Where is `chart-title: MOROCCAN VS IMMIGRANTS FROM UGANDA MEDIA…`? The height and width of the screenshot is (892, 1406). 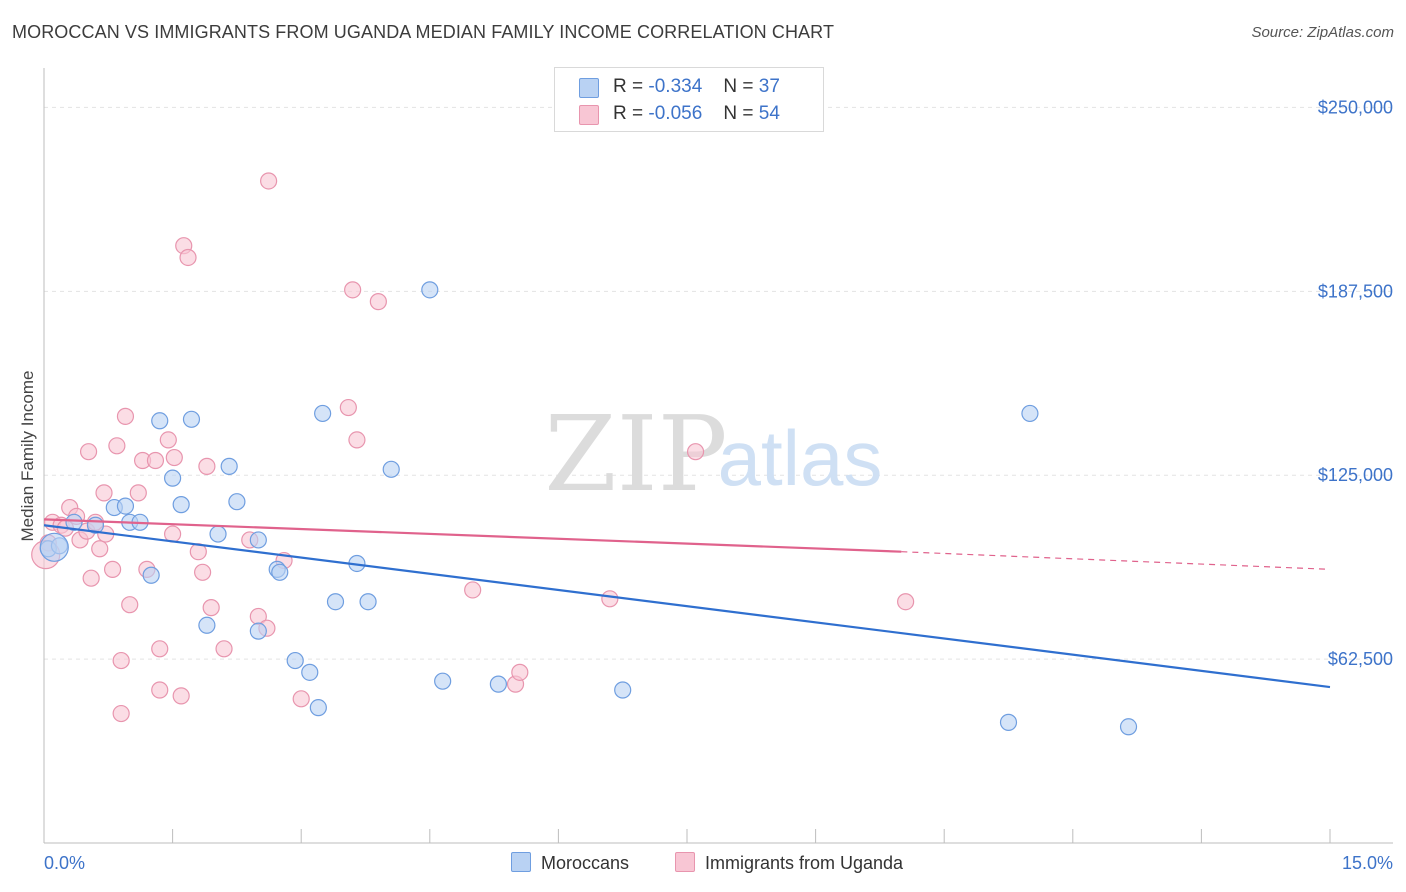 chart-title: MOROCCAN VS IMMIGRANTS FROM UGANDA MEDIA… is located at coordinates (423, 32).